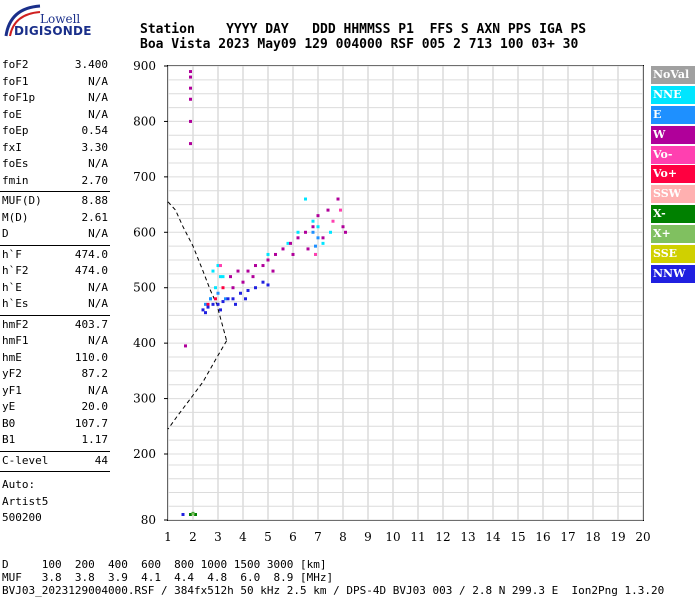  Describe the element at coordinates (95, 130) in the screenshot. I see `param-value: 0.54` at that location.